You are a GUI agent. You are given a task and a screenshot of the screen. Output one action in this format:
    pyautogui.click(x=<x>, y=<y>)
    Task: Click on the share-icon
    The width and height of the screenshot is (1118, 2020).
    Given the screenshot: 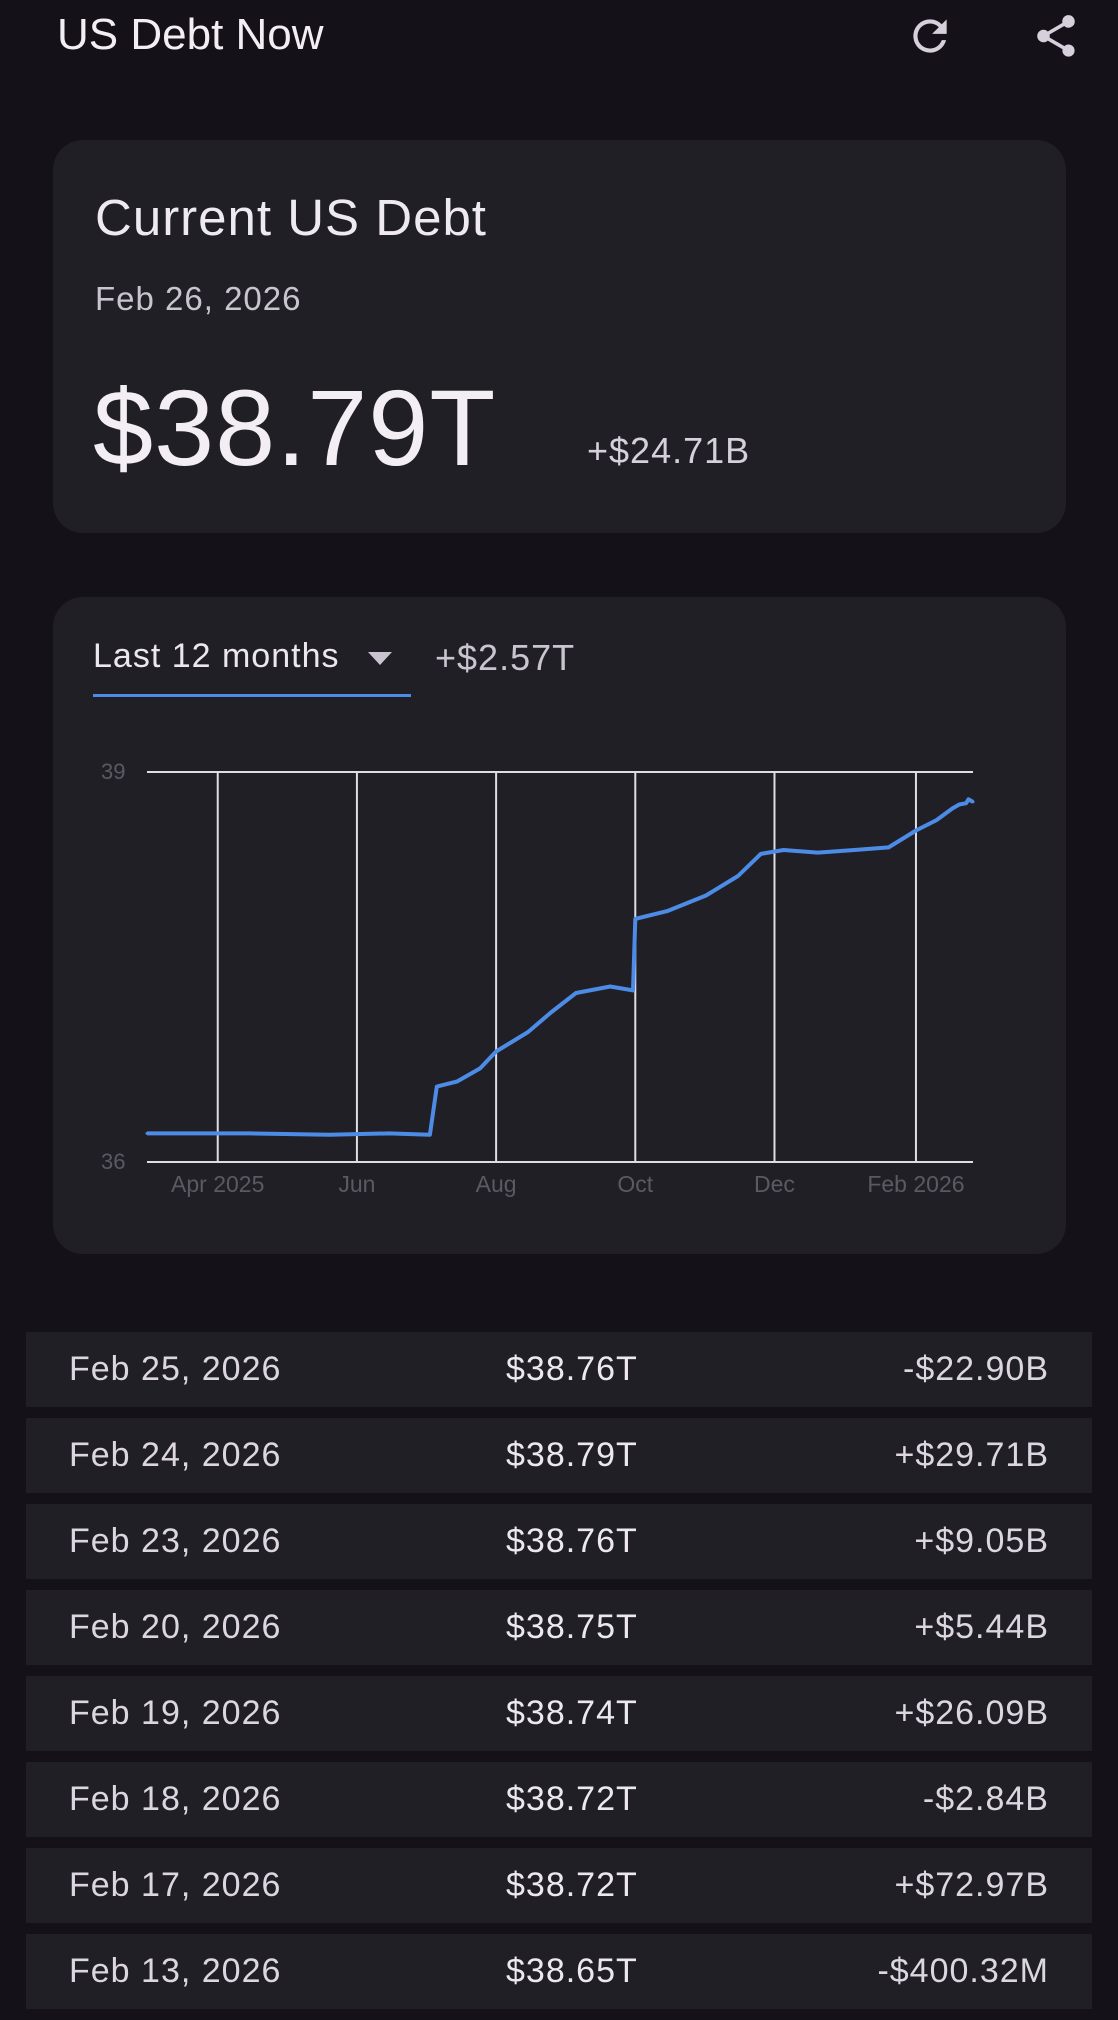 What is the action you would take?
    pyautogui.click(x=1056, y=36)
    